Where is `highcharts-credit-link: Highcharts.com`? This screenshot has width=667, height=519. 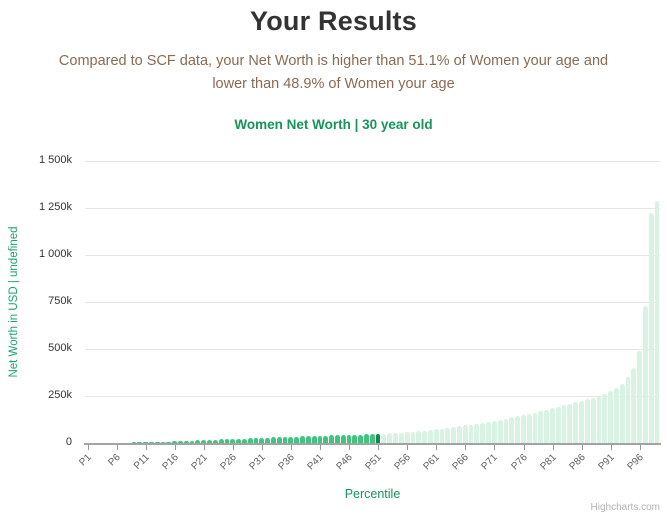 highcharts-credit-link: Highcharts.com is located at coordinates (625, 507).